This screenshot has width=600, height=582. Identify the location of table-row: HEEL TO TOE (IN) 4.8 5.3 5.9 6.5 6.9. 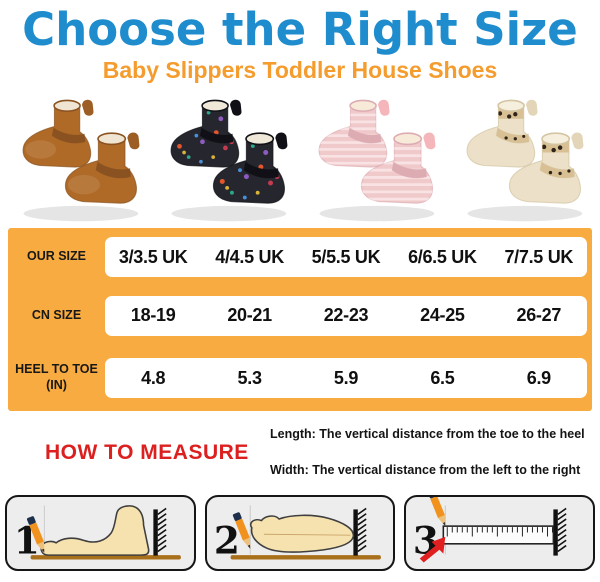
(300, 378).